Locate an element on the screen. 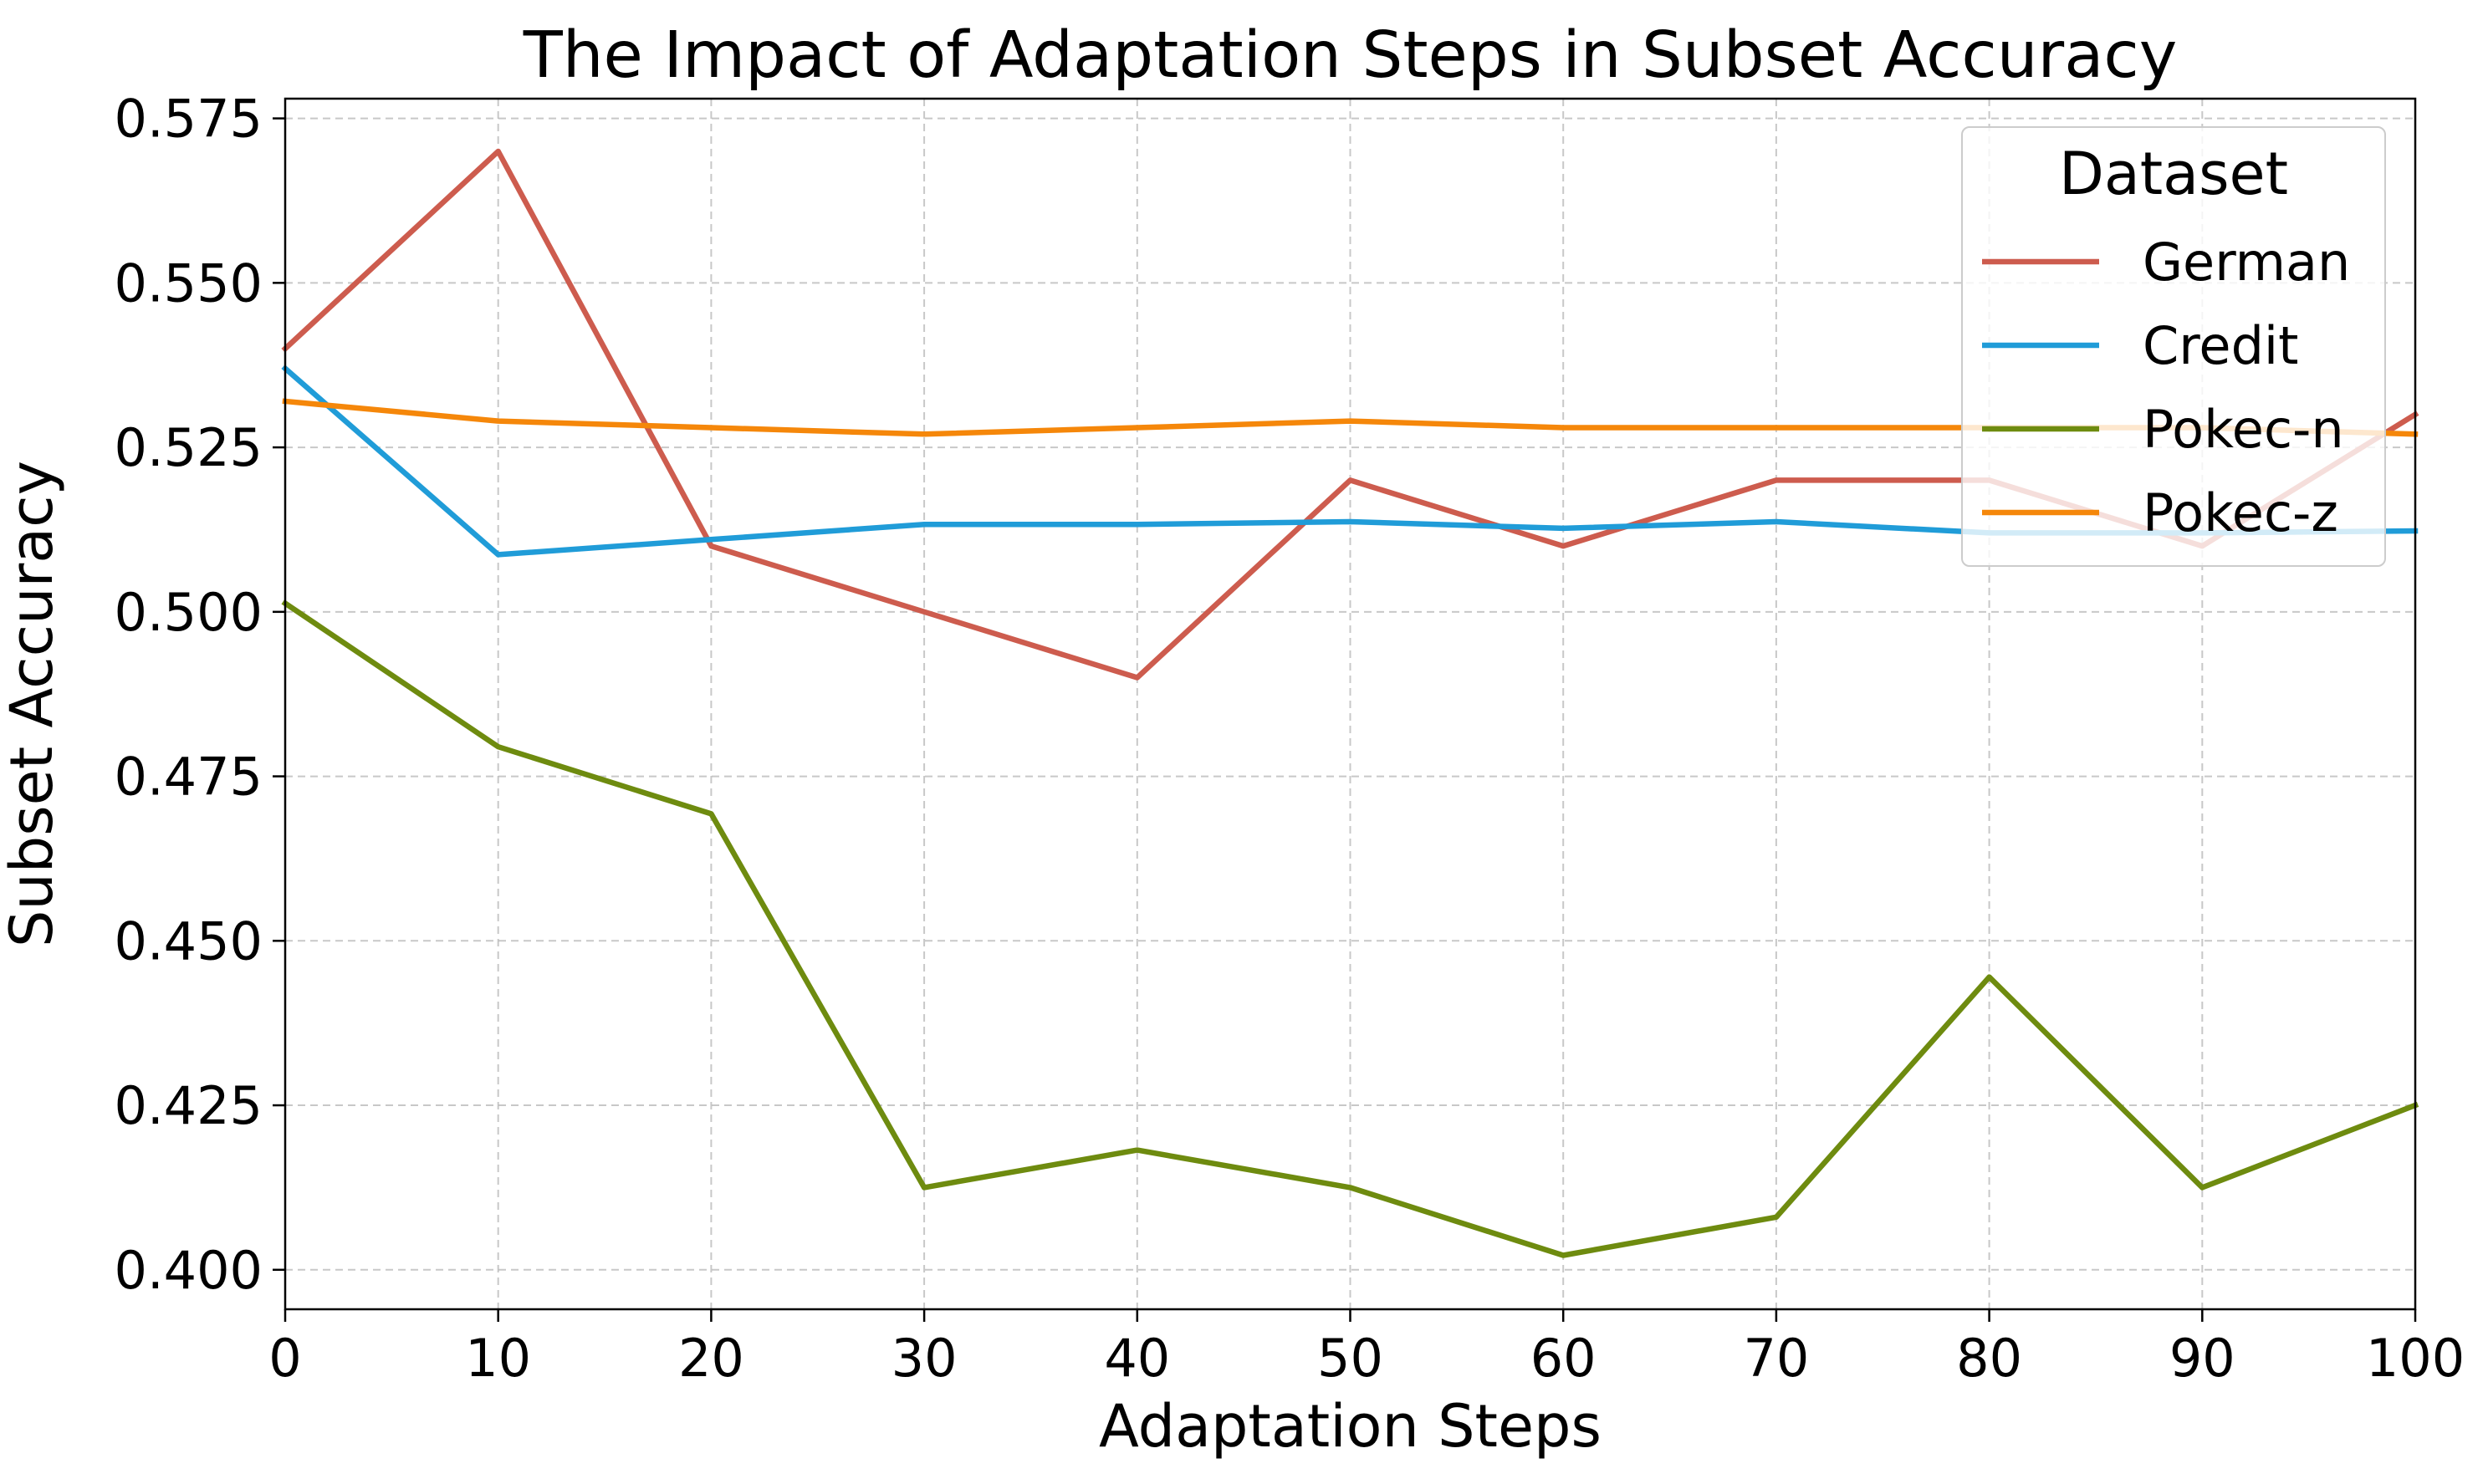  x-tick-label: 50 is located at coordinates (1350, 1358).